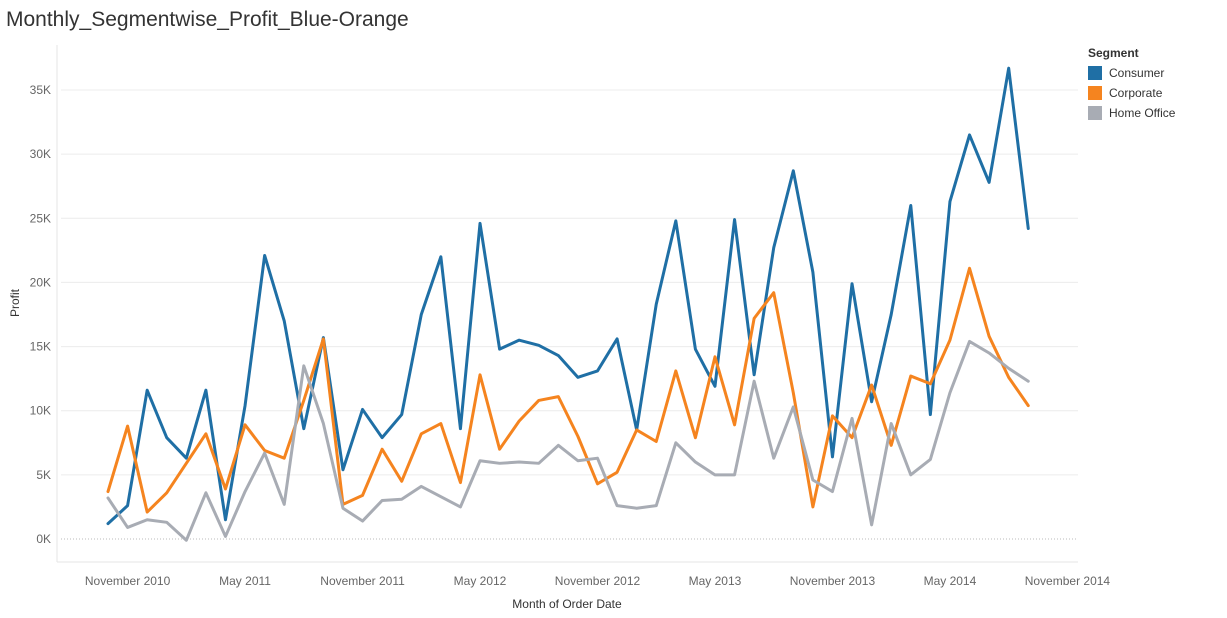 This screenshot has width=1227, height=618. Describe the element at coordinates (245, 581) in the screenshot. I see `x-tick-label: May 2011` at that location.